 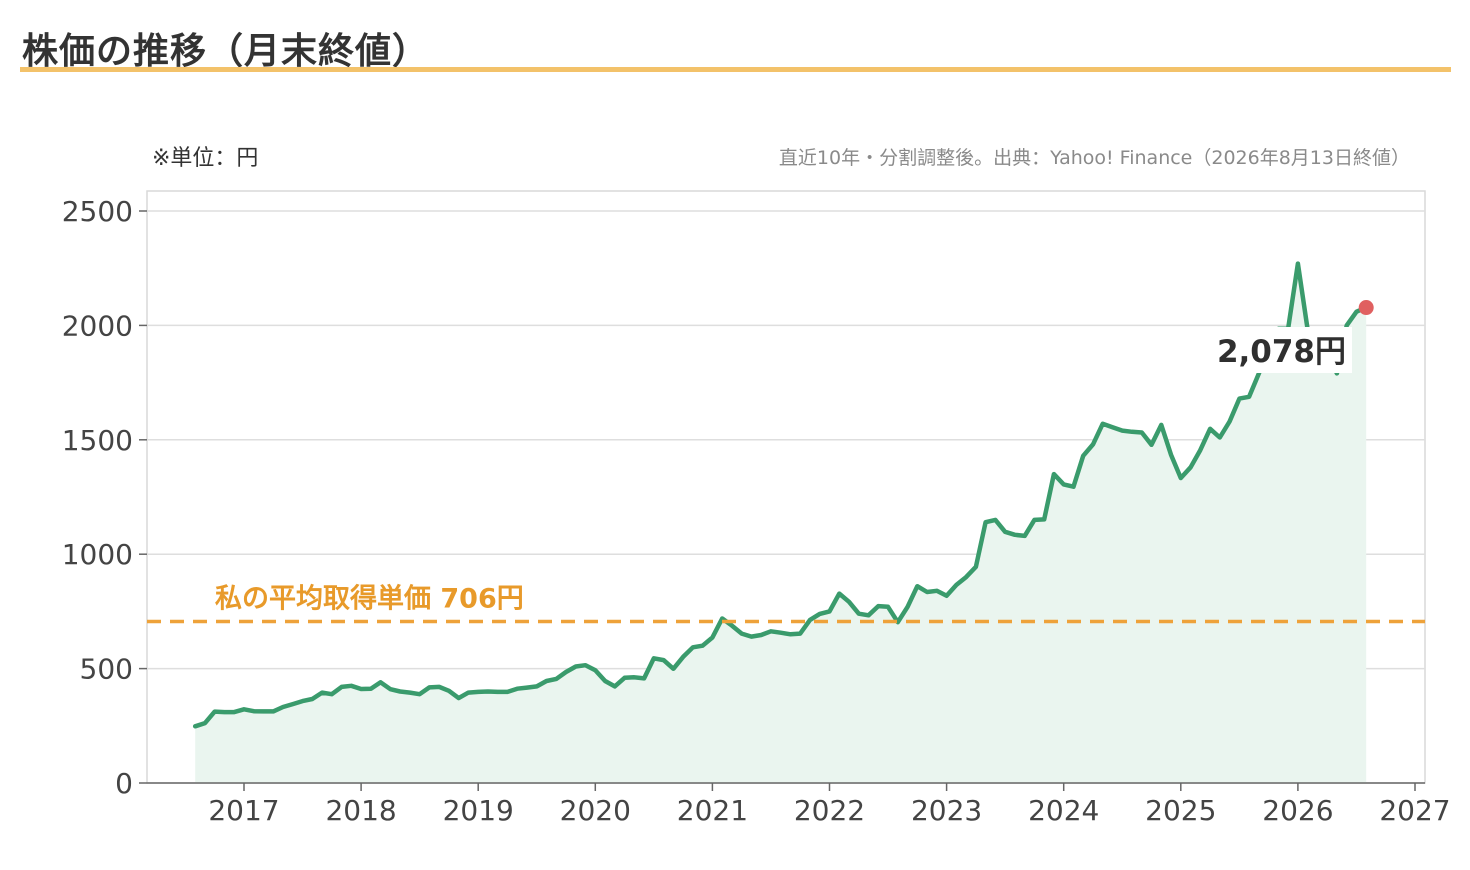 What do you see at coordinates (1297, 810) in the screenshot?
I see `x-tick-label: 2026` at bounding box center [1297, 810].